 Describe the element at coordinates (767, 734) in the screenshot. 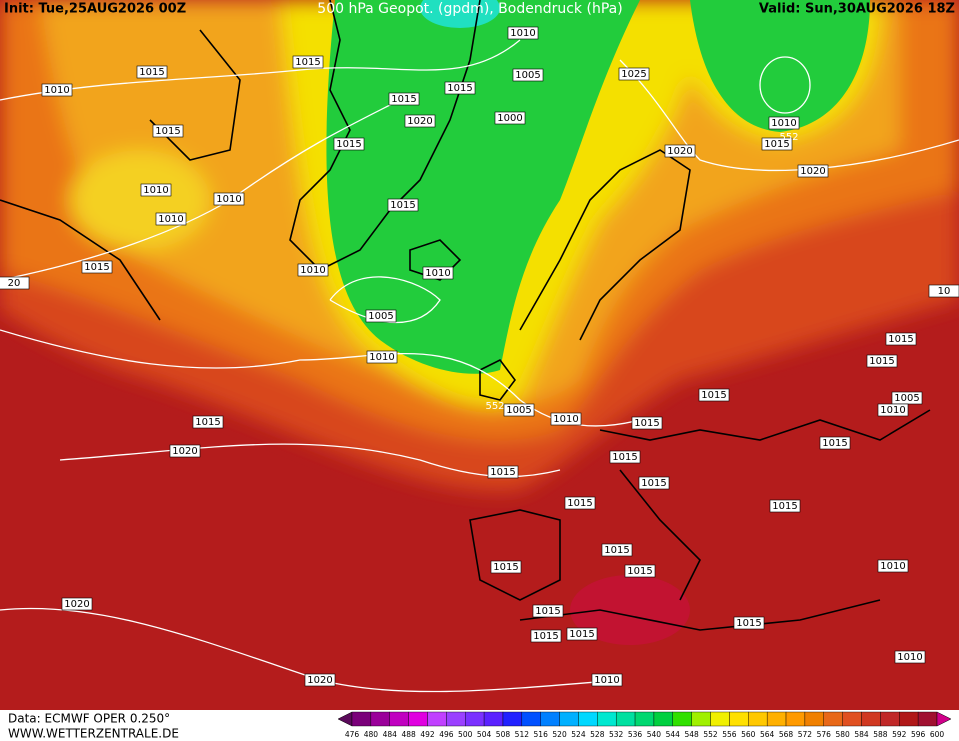

I see `scale-label: 564` at that location.